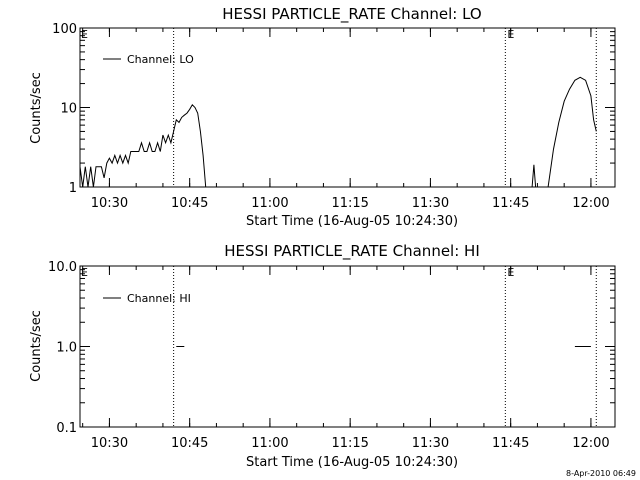 This screenshot has width=640, height=480. I want to click on chart-title: HESSI PARTICLE_RATE Channel: HI, so click(352, 251).